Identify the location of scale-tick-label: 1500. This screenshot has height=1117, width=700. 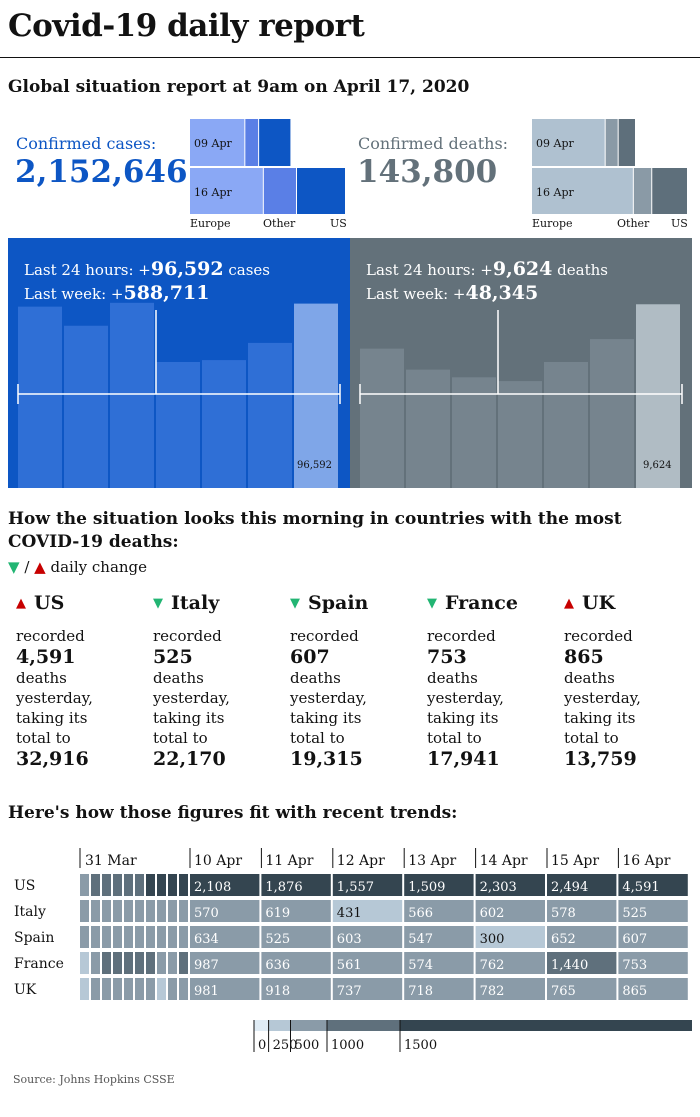
(420, 1045).